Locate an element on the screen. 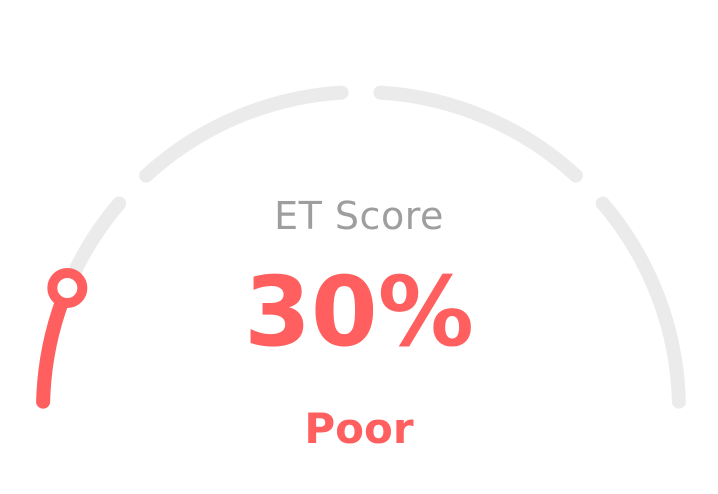 This screenshot has width=718, height=494. score-value: 30% is located at coordinates (359, 312).